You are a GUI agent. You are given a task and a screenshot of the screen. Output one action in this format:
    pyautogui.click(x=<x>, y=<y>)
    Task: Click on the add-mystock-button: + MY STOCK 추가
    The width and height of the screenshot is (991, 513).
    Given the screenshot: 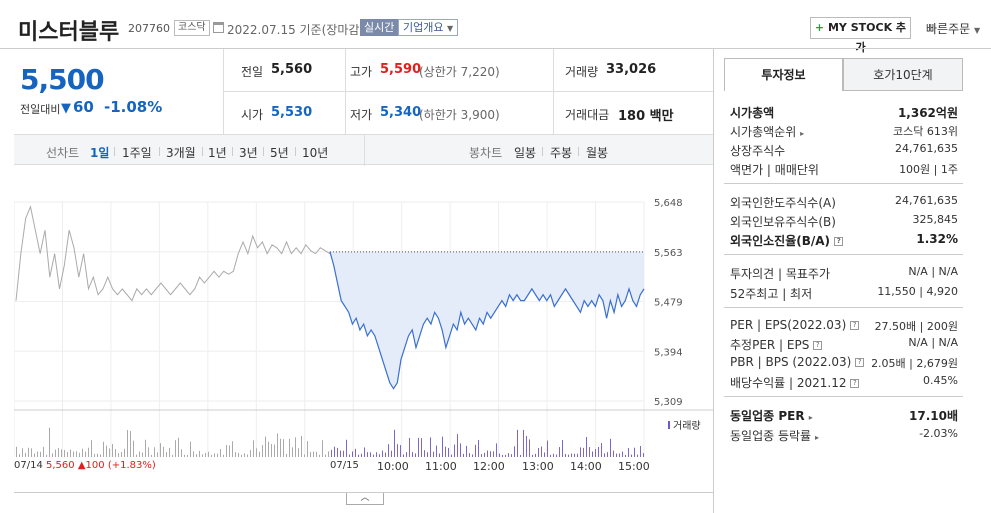 What is the action you would take?
    pyautogui.click(x=860, y=35)
    